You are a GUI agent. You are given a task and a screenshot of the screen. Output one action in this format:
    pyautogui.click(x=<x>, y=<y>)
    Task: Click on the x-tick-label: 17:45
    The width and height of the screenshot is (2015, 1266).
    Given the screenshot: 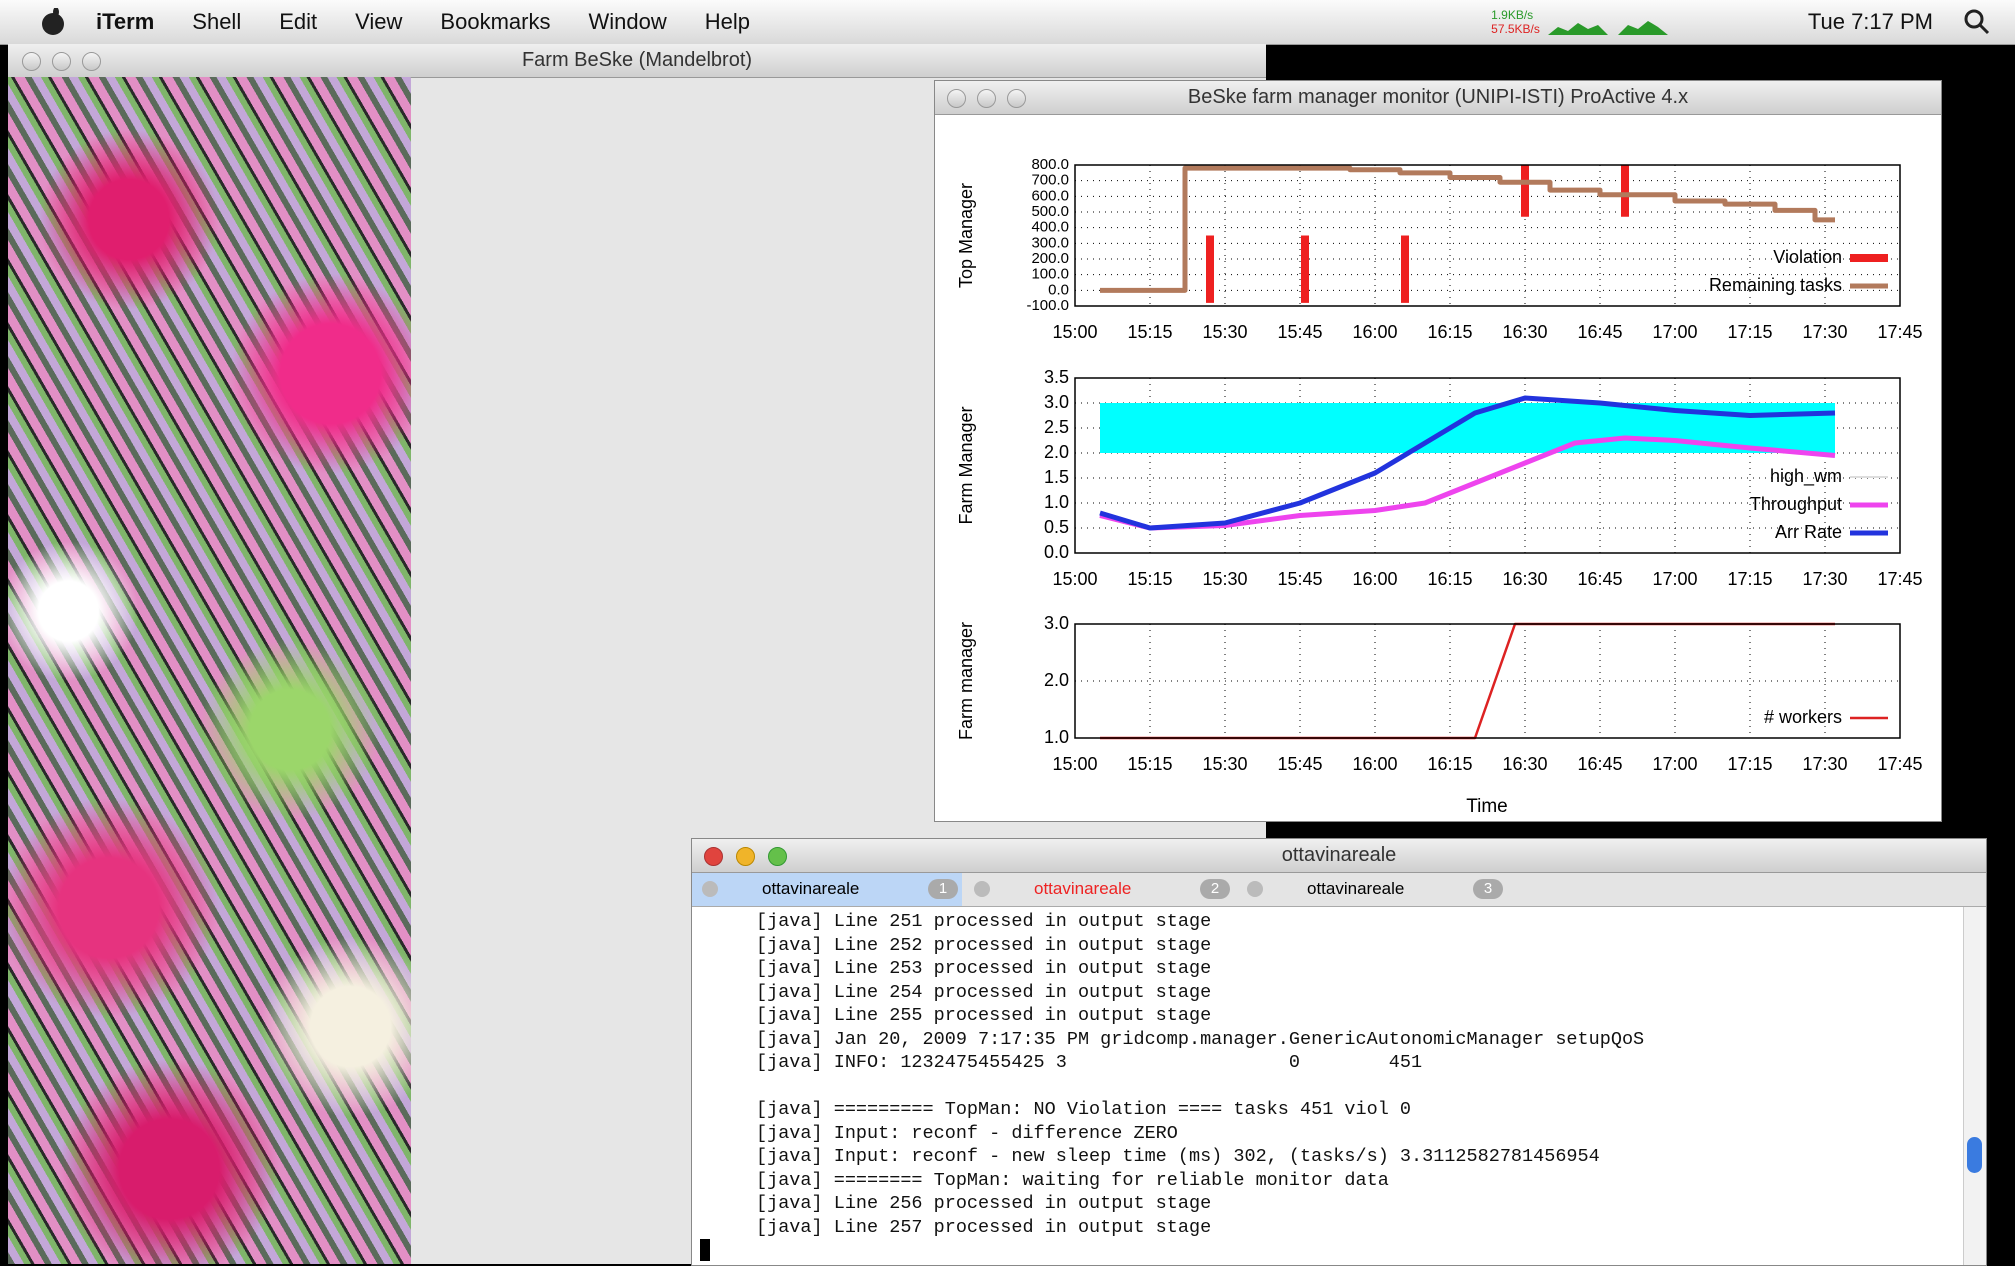 What is the action you would take?
    pyautogui.click(x=1899, y=764)
    